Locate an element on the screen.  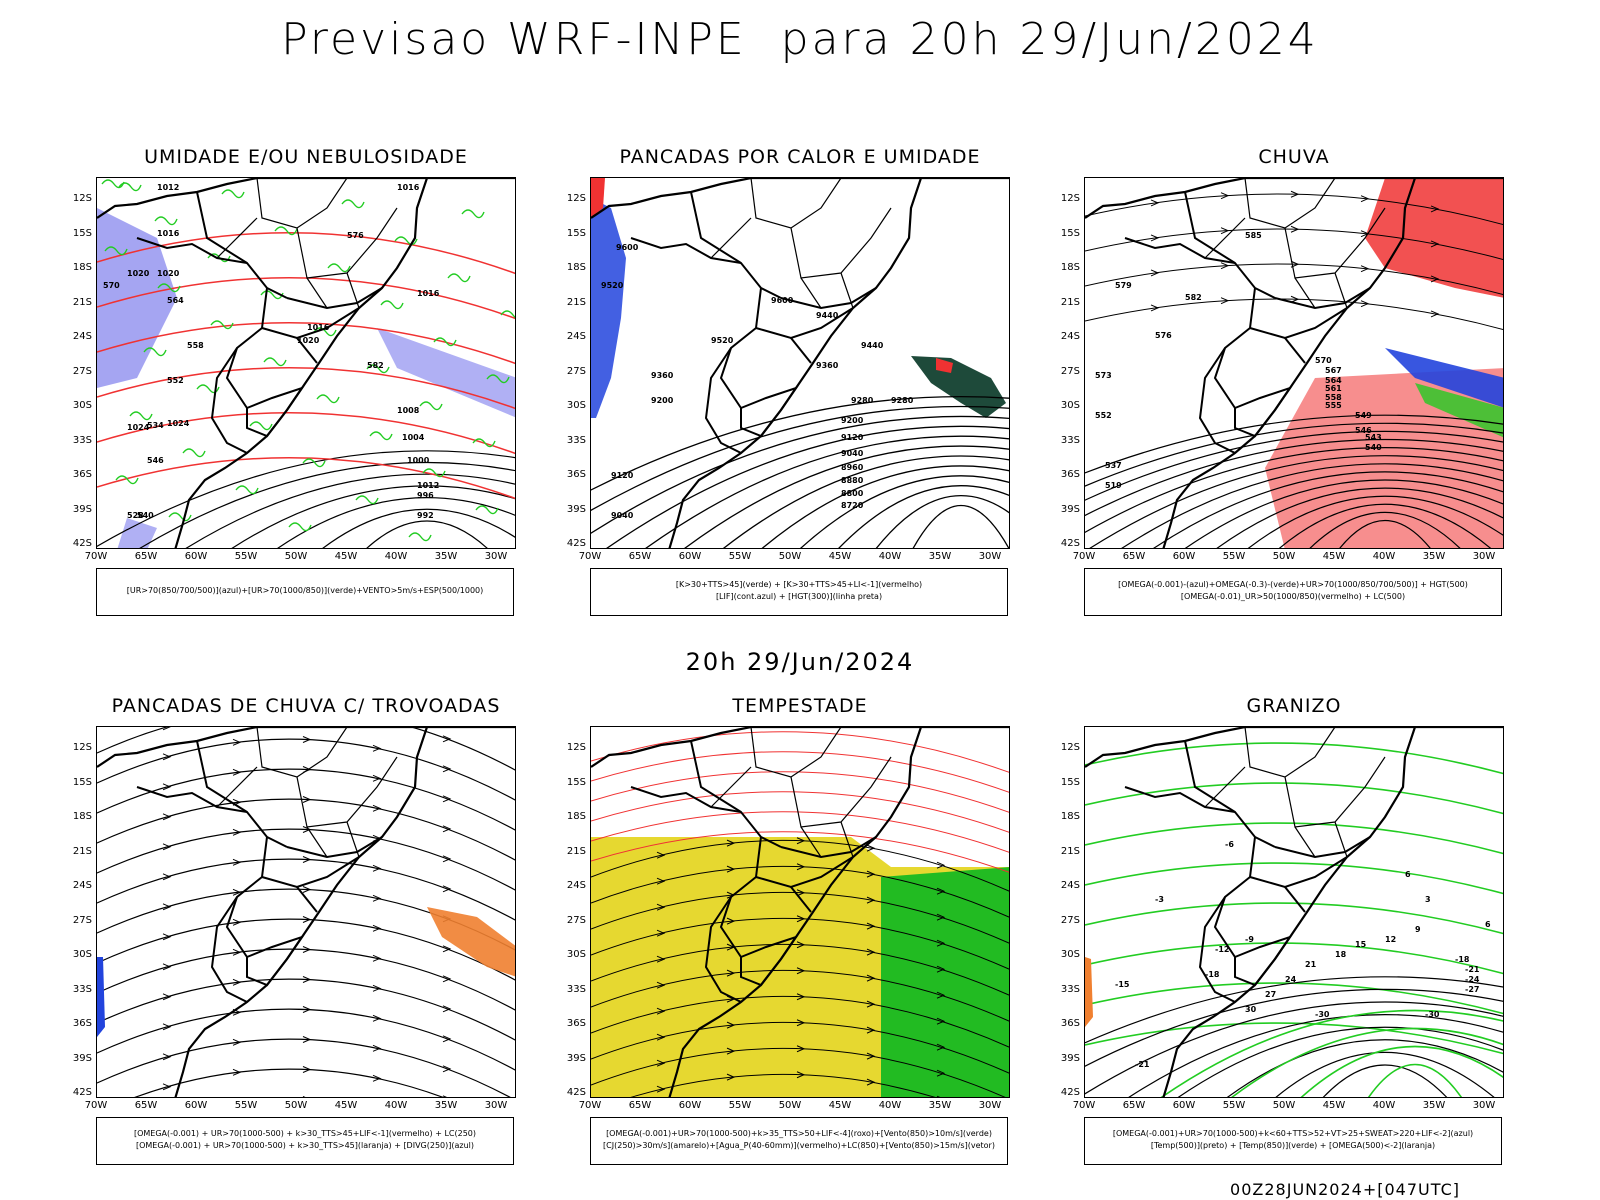
contour-label: 9200 is located at coordinates (662, 400).